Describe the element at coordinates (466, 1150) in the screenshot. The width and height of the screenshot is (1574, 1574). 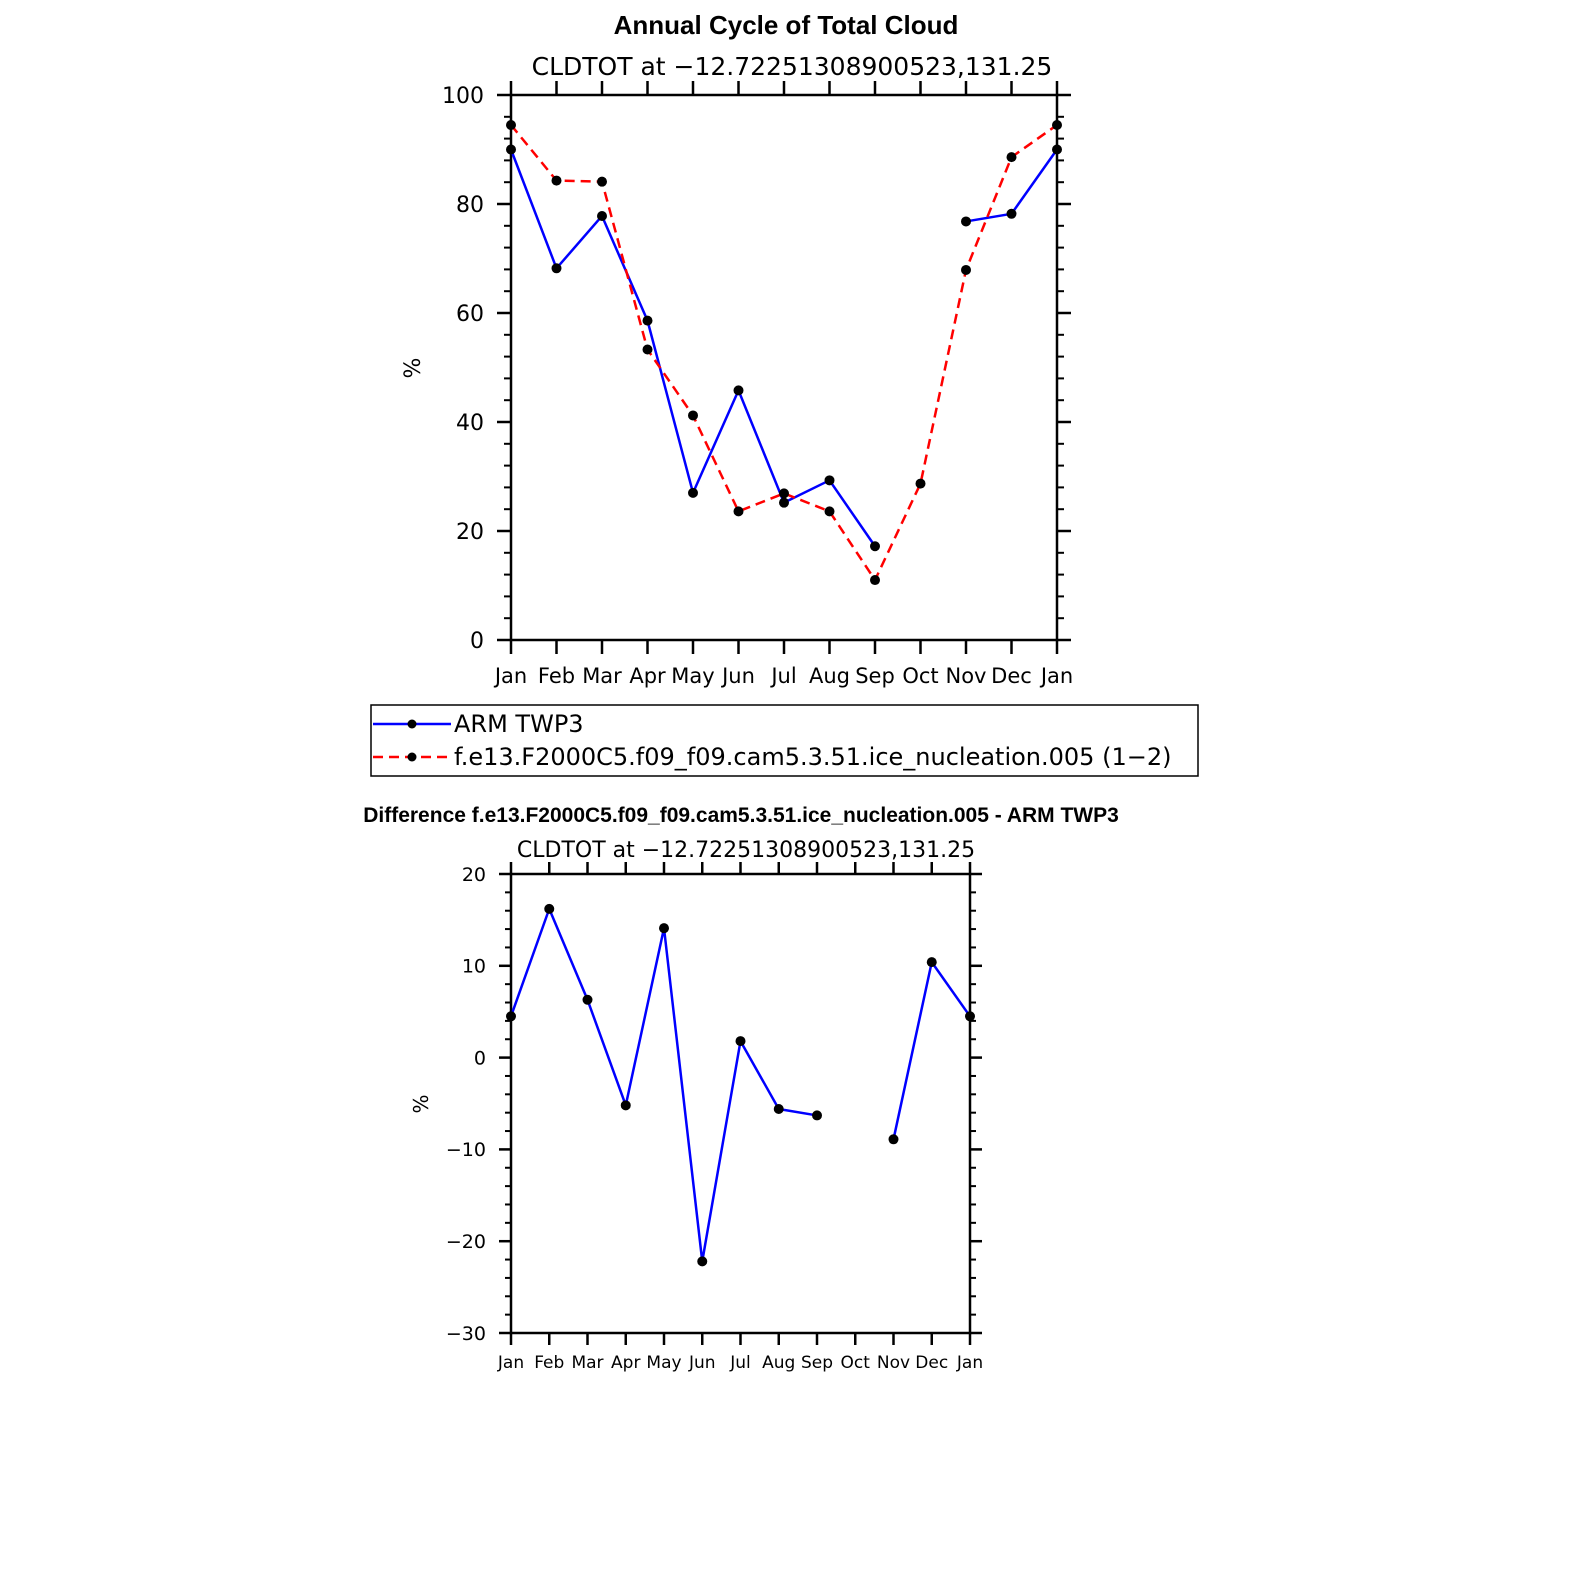
I see `y-tick-label: −10` at that location.